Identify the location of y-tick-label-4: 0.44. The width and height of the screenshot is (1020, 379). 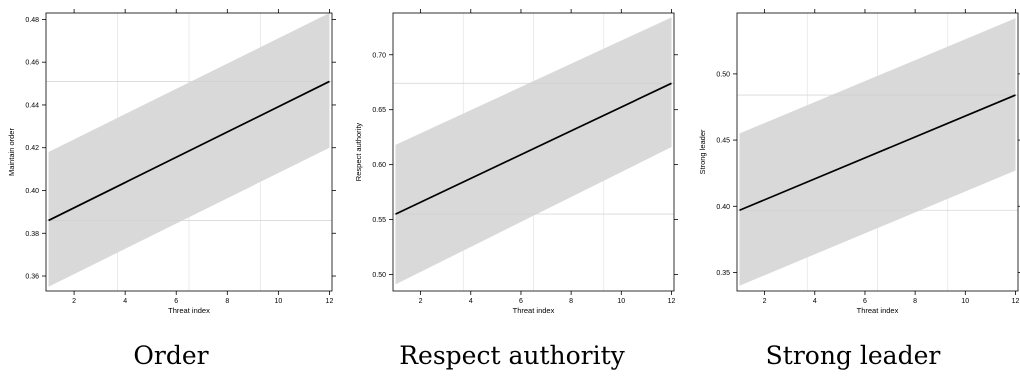
(32, 105).